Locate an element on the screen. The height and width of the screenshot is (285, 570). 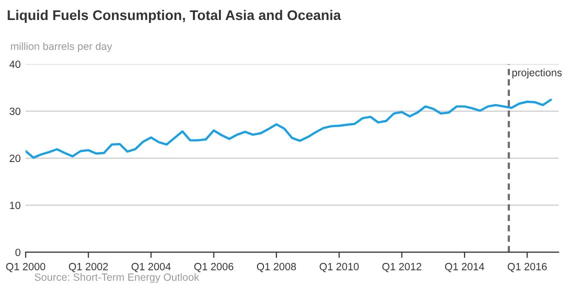
x-tick-label: Q1 2016 is located at coordinates (527, 267).